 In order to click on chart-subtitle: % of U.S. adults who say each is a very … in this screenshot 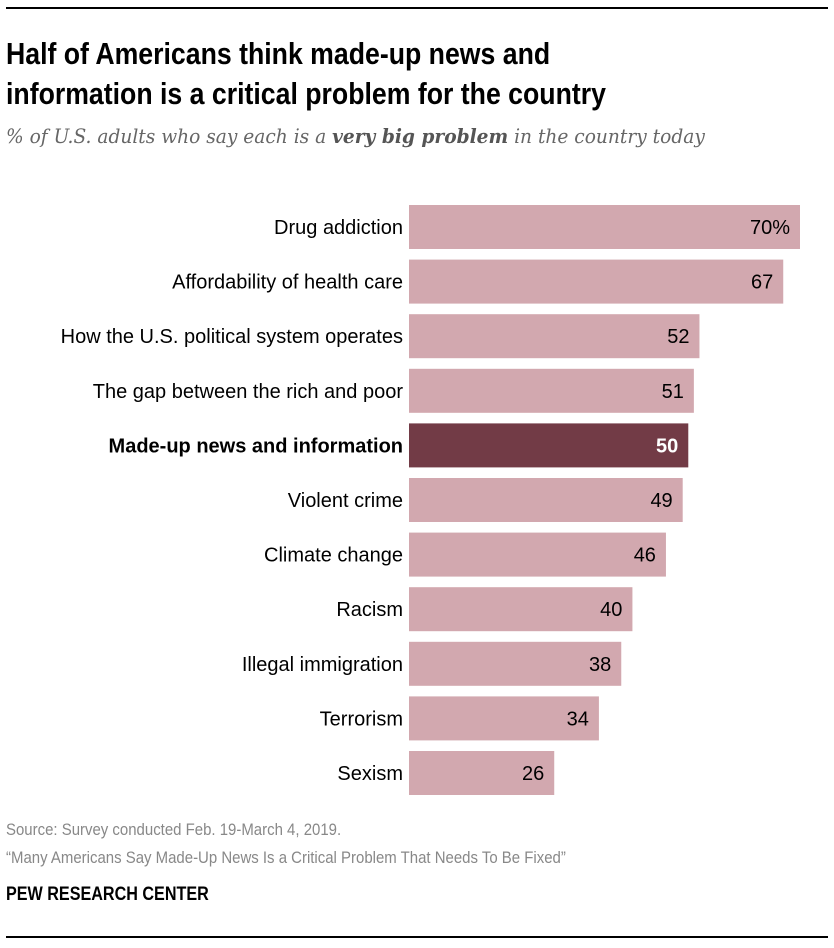, I will do `click(355, 136)`.